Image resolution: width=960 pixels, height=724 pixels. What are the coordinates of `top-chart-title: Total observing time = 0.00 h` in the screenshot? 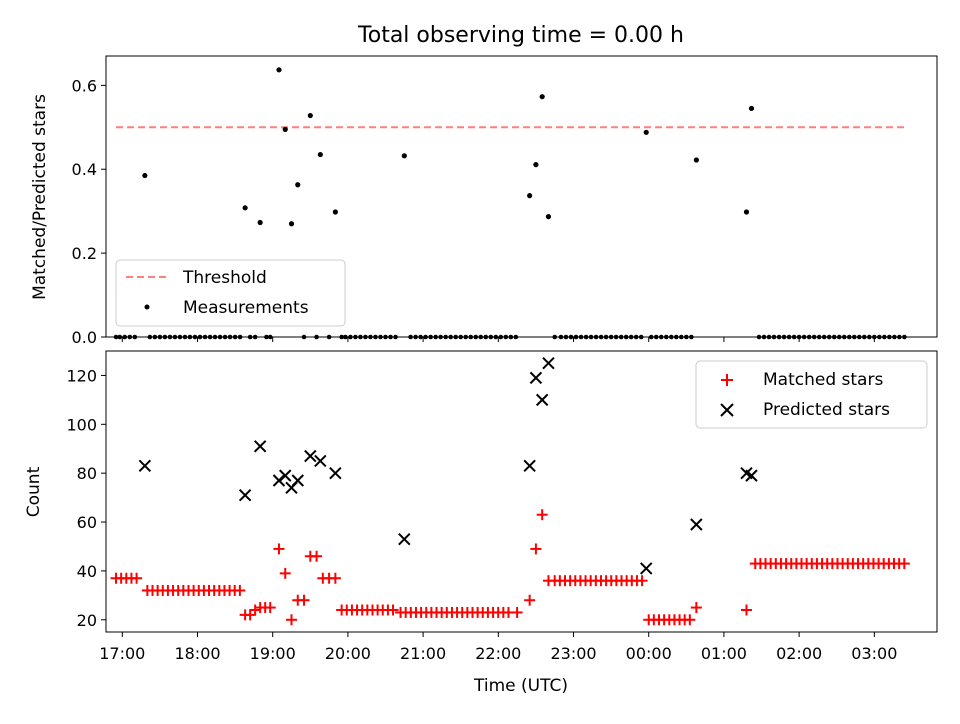 It's located at (520, 35).